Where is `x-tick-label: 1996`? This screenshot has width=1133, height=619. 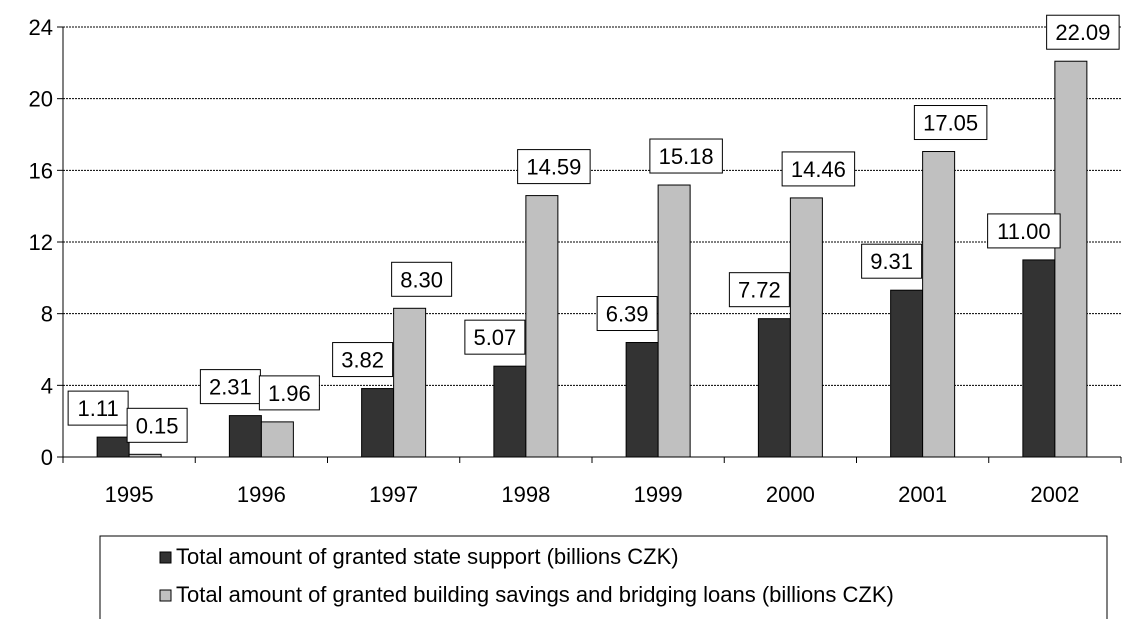 x-tick-label: 1996 is located at coordinates (261, 494).